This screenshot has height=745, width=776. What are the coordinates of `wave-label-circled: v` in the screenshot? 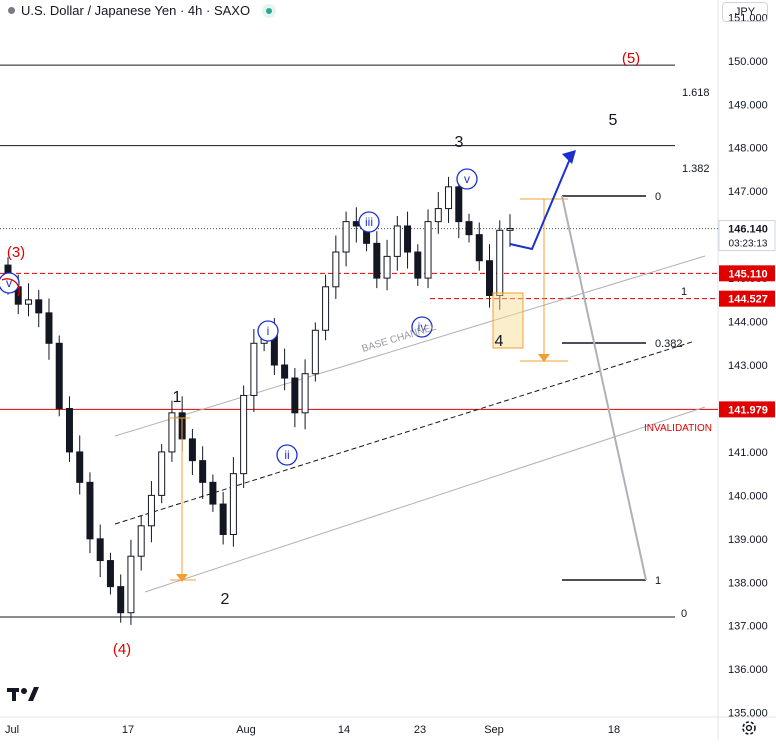 It's located at (9, 283).